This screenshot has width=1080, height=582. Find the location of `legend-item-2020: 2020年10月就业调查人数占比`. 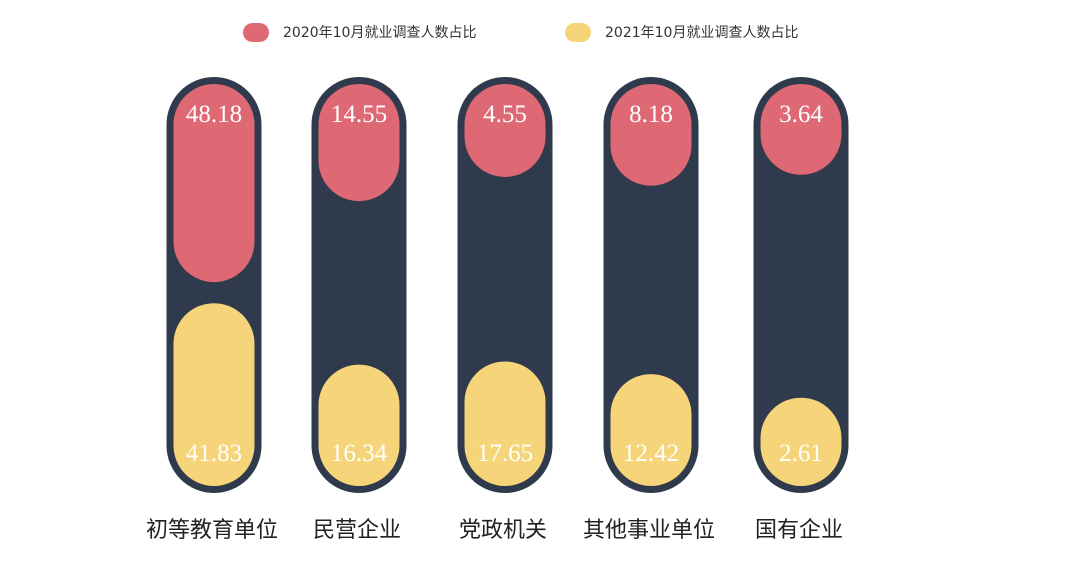

legend-item-2020: 2020年10月就业调查人数占比 is located at coordinates (359, 32).